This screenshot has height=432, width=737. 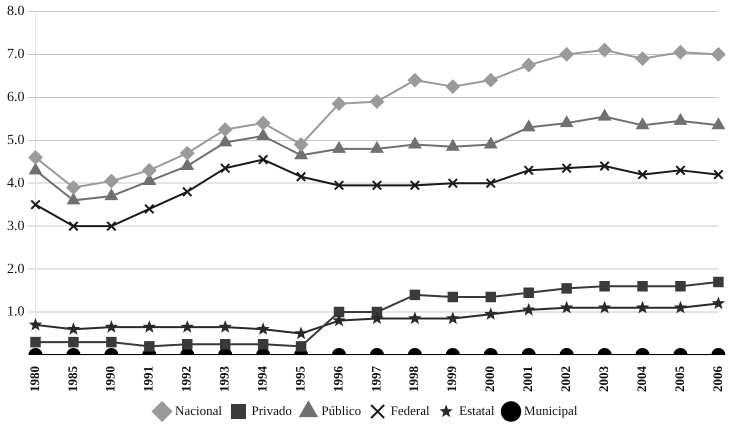 What do you see at coordinates (641, 379) in the screenshot?
I see `x-tick-label: 2004` at bounding box center [641, 379].